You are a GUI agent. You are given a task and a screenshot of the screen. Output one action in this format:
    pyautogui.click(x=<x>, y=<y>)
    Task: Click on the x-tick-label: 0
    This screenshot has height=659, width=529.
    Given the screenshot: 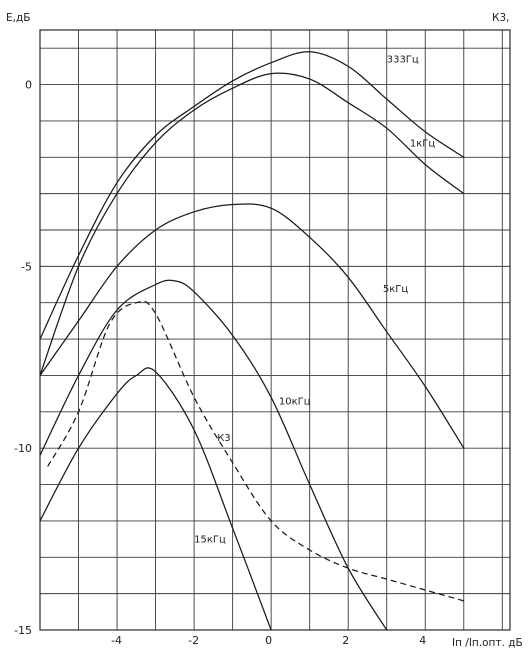 What is the action you would take?
    pyautogui.click(x=268, y=640)
    